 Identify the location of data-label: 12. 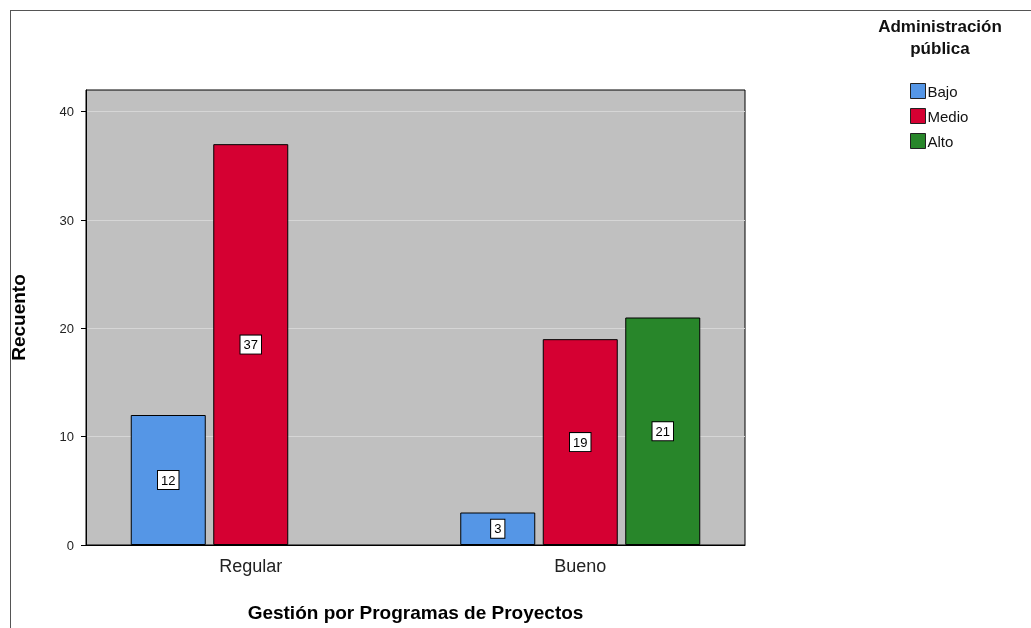
(168, 480).